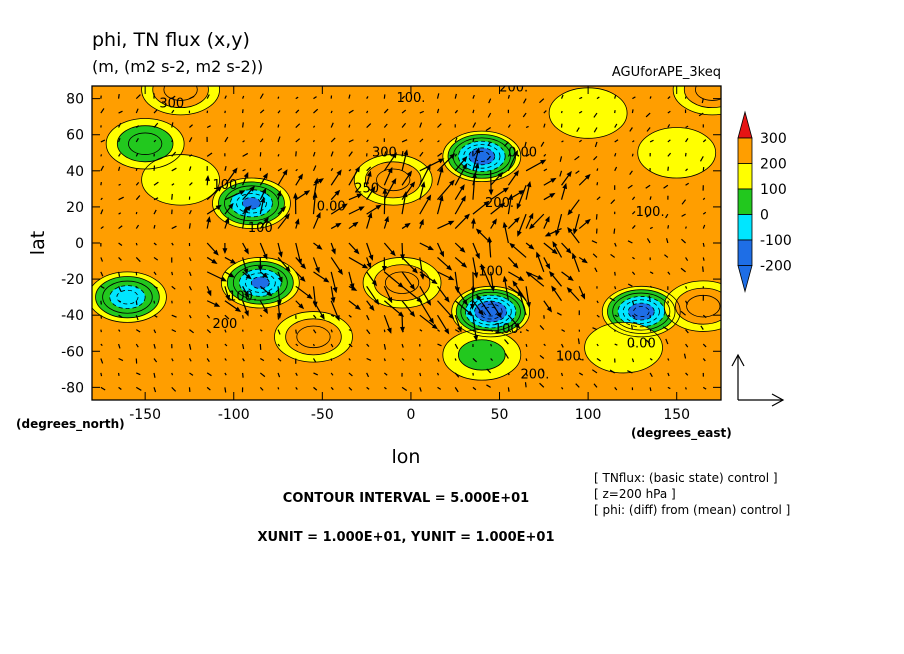 The width and height of the screenshot is (904, 654). What do you see at coordinates (681, 433) in the screenshot?
I see `x-axis-unit-label: (degrees_east)` at bounding box center [681, 433].